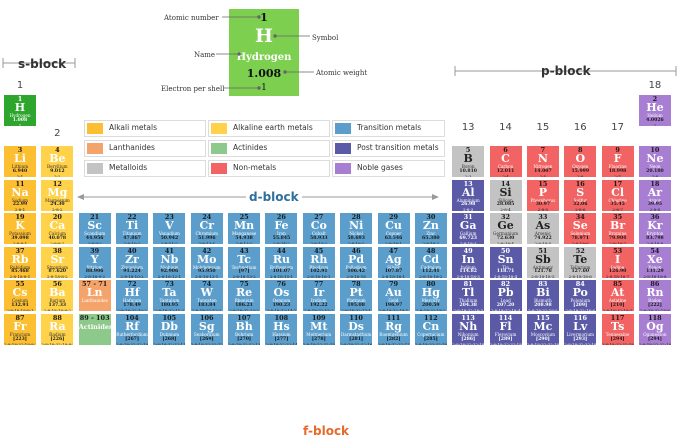  Describe the element at coordinates (655, 301) in the screenshot. I see `element-name: Radon` at that location.